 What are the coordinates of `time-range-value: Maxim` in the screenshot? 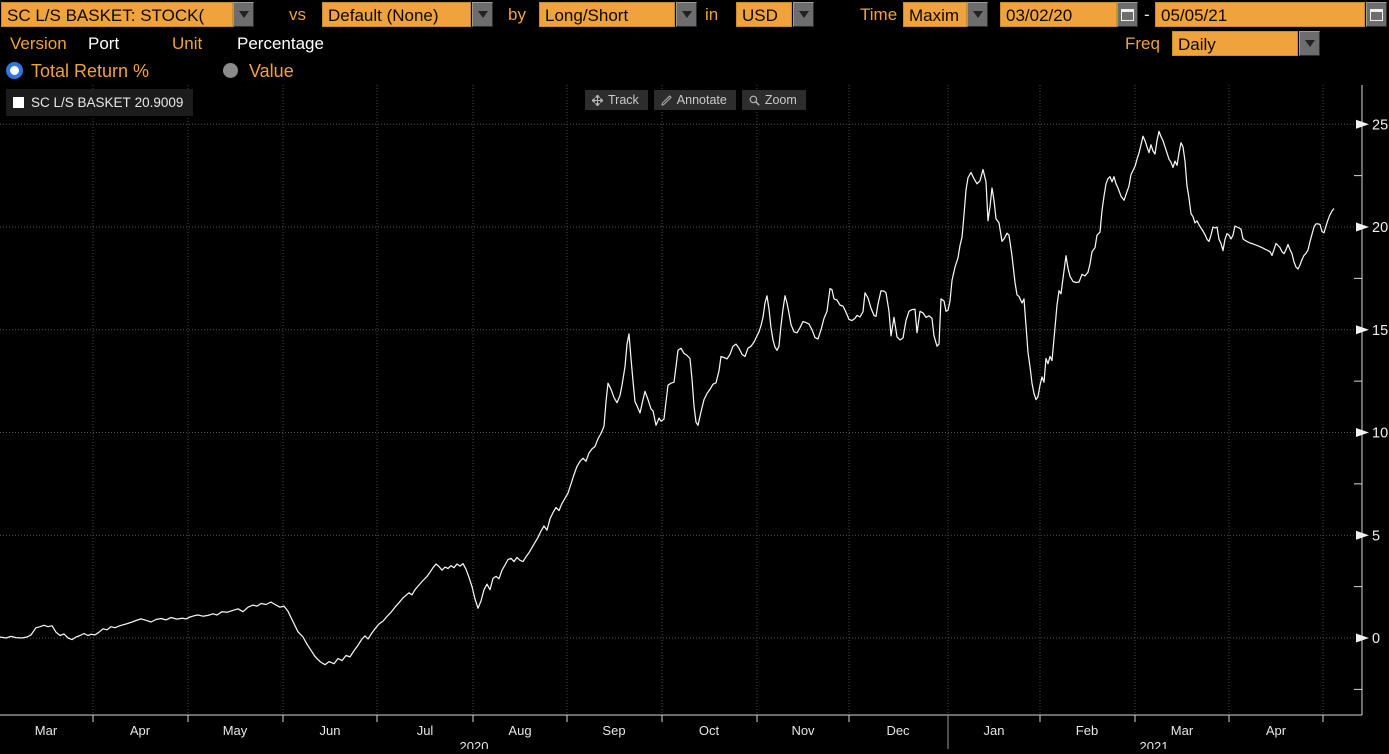 It's located at (934, 15).